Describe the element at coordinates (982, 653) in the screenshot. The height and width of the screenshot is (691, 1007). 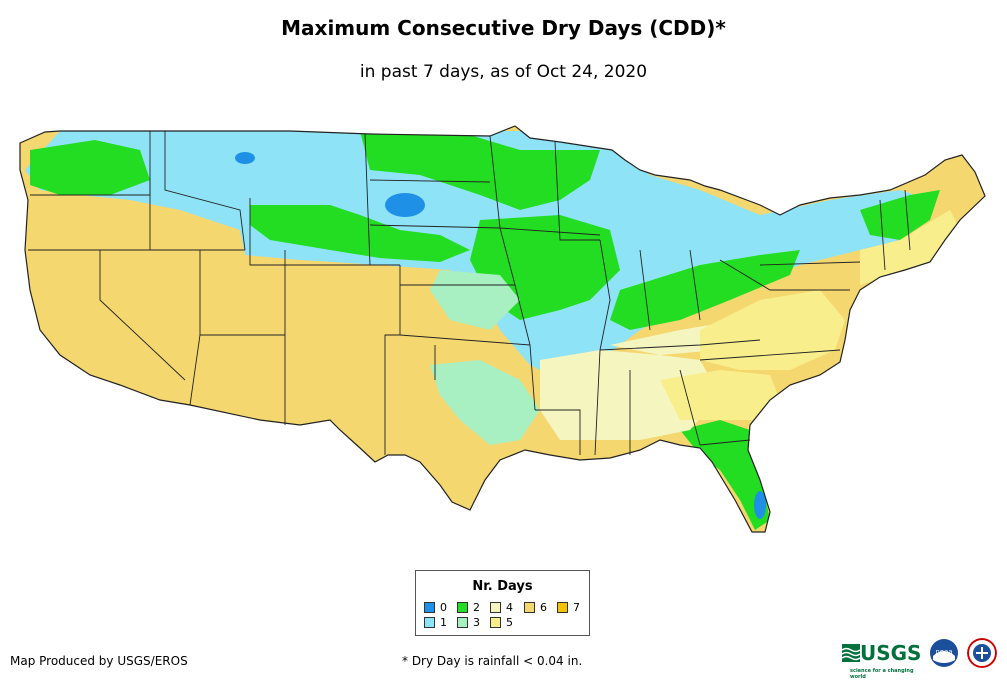
I see `nws-logo` at that location.